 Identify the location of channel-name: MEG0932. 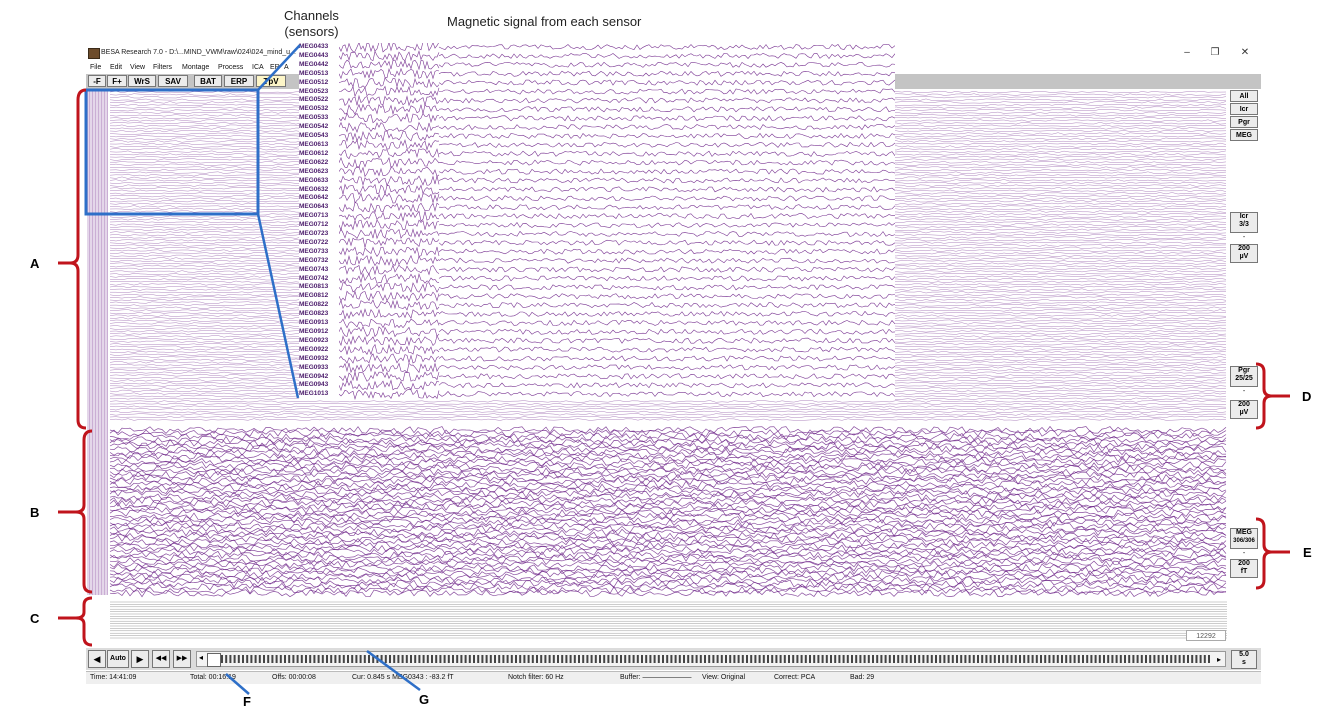
(314, 358).